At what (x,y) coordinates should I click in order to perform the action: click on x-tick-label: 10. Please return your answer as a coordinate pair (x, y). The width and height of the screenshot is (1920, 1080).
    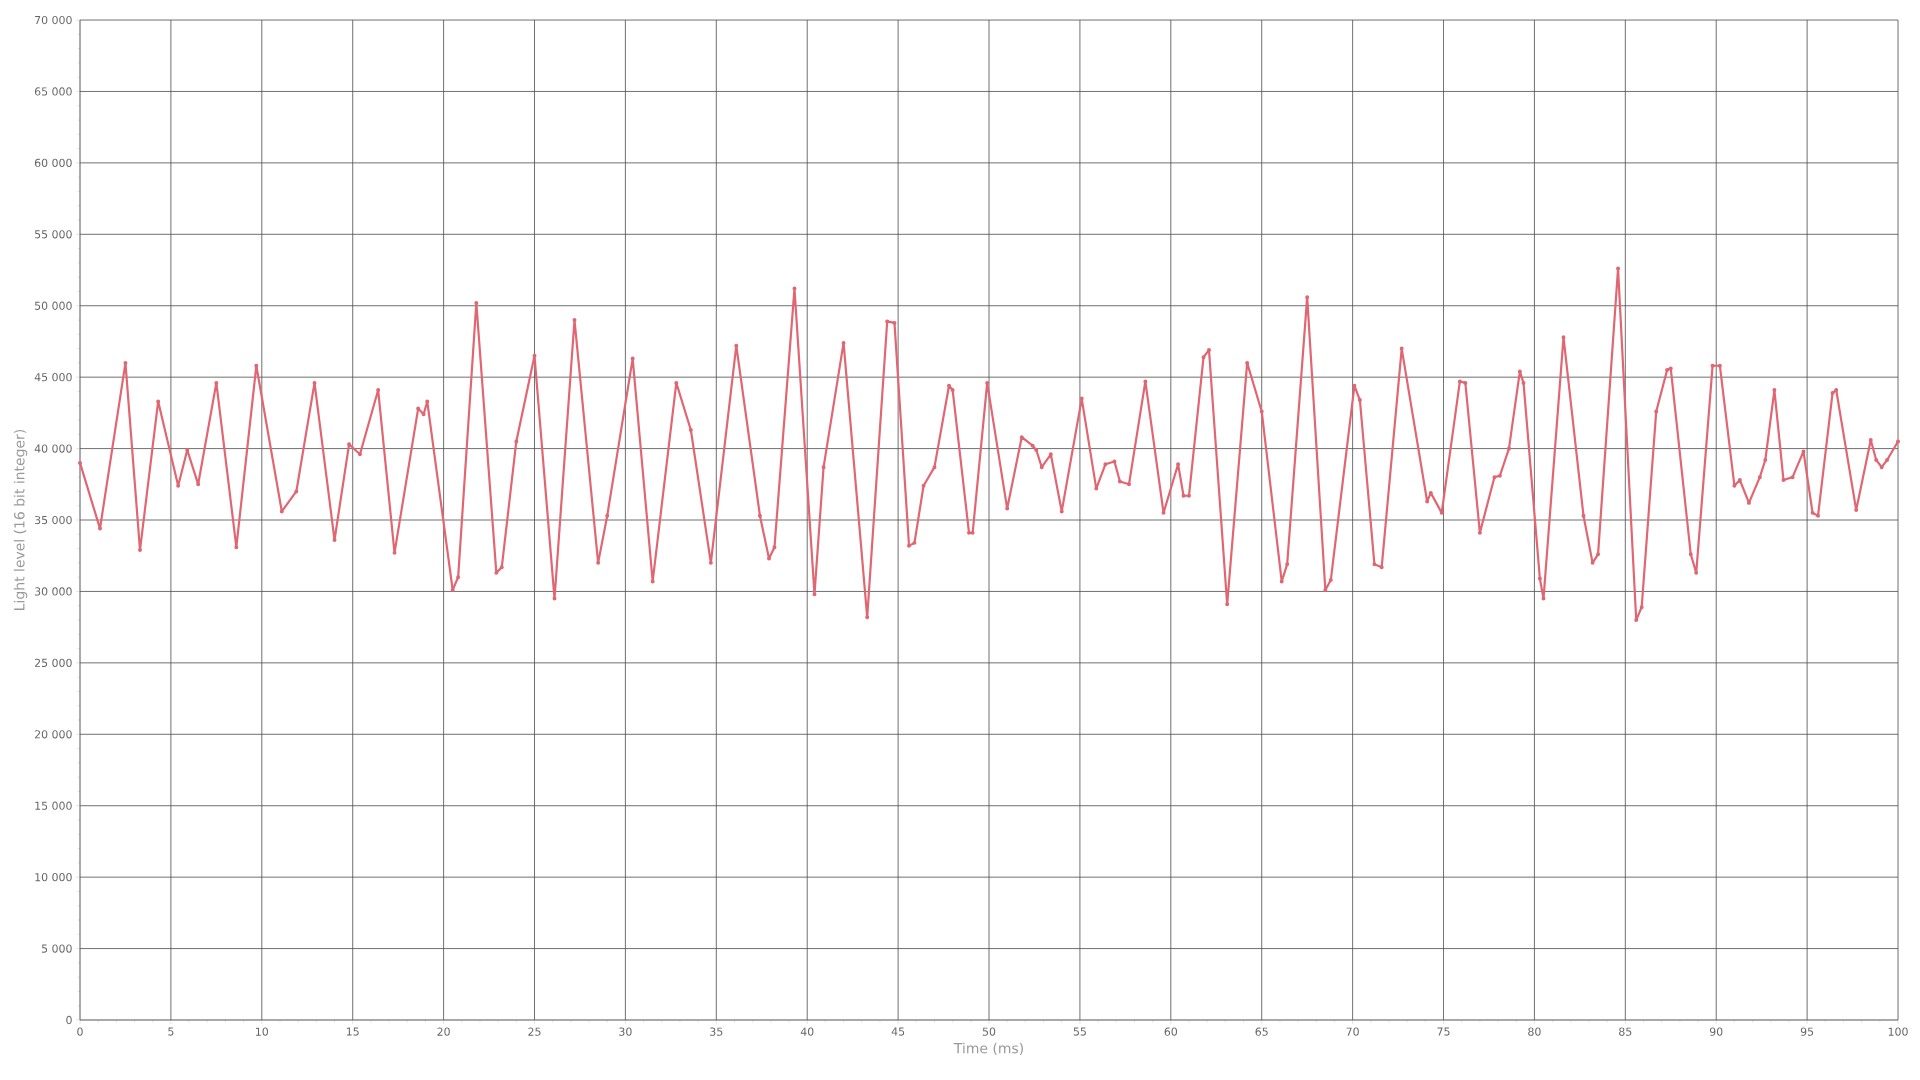
    Looking at the image, I should click on (262, 1031).